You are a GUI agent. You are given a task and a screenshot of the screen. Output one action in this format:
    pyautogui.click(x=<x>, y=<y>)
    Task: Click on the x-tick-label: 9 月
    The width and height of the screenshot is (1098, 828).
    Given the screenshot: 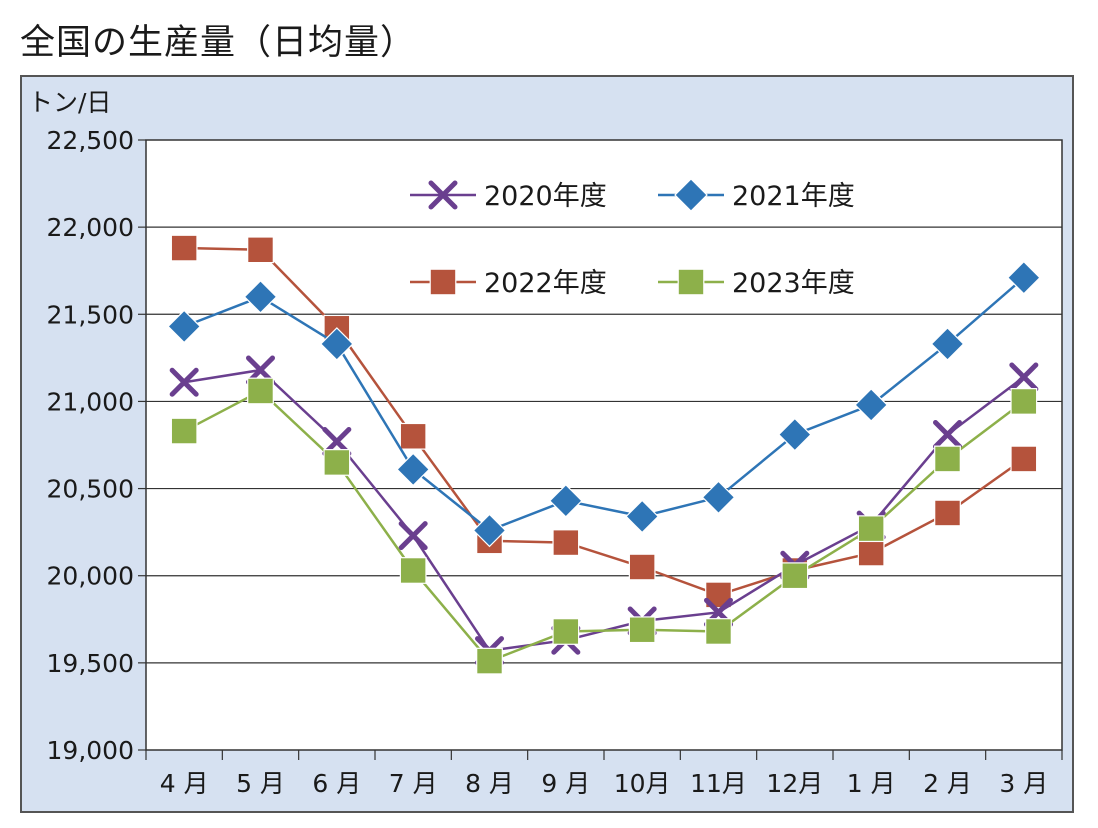 What is the action you would take?
    pyautogui.click(x=565, y=783)
    